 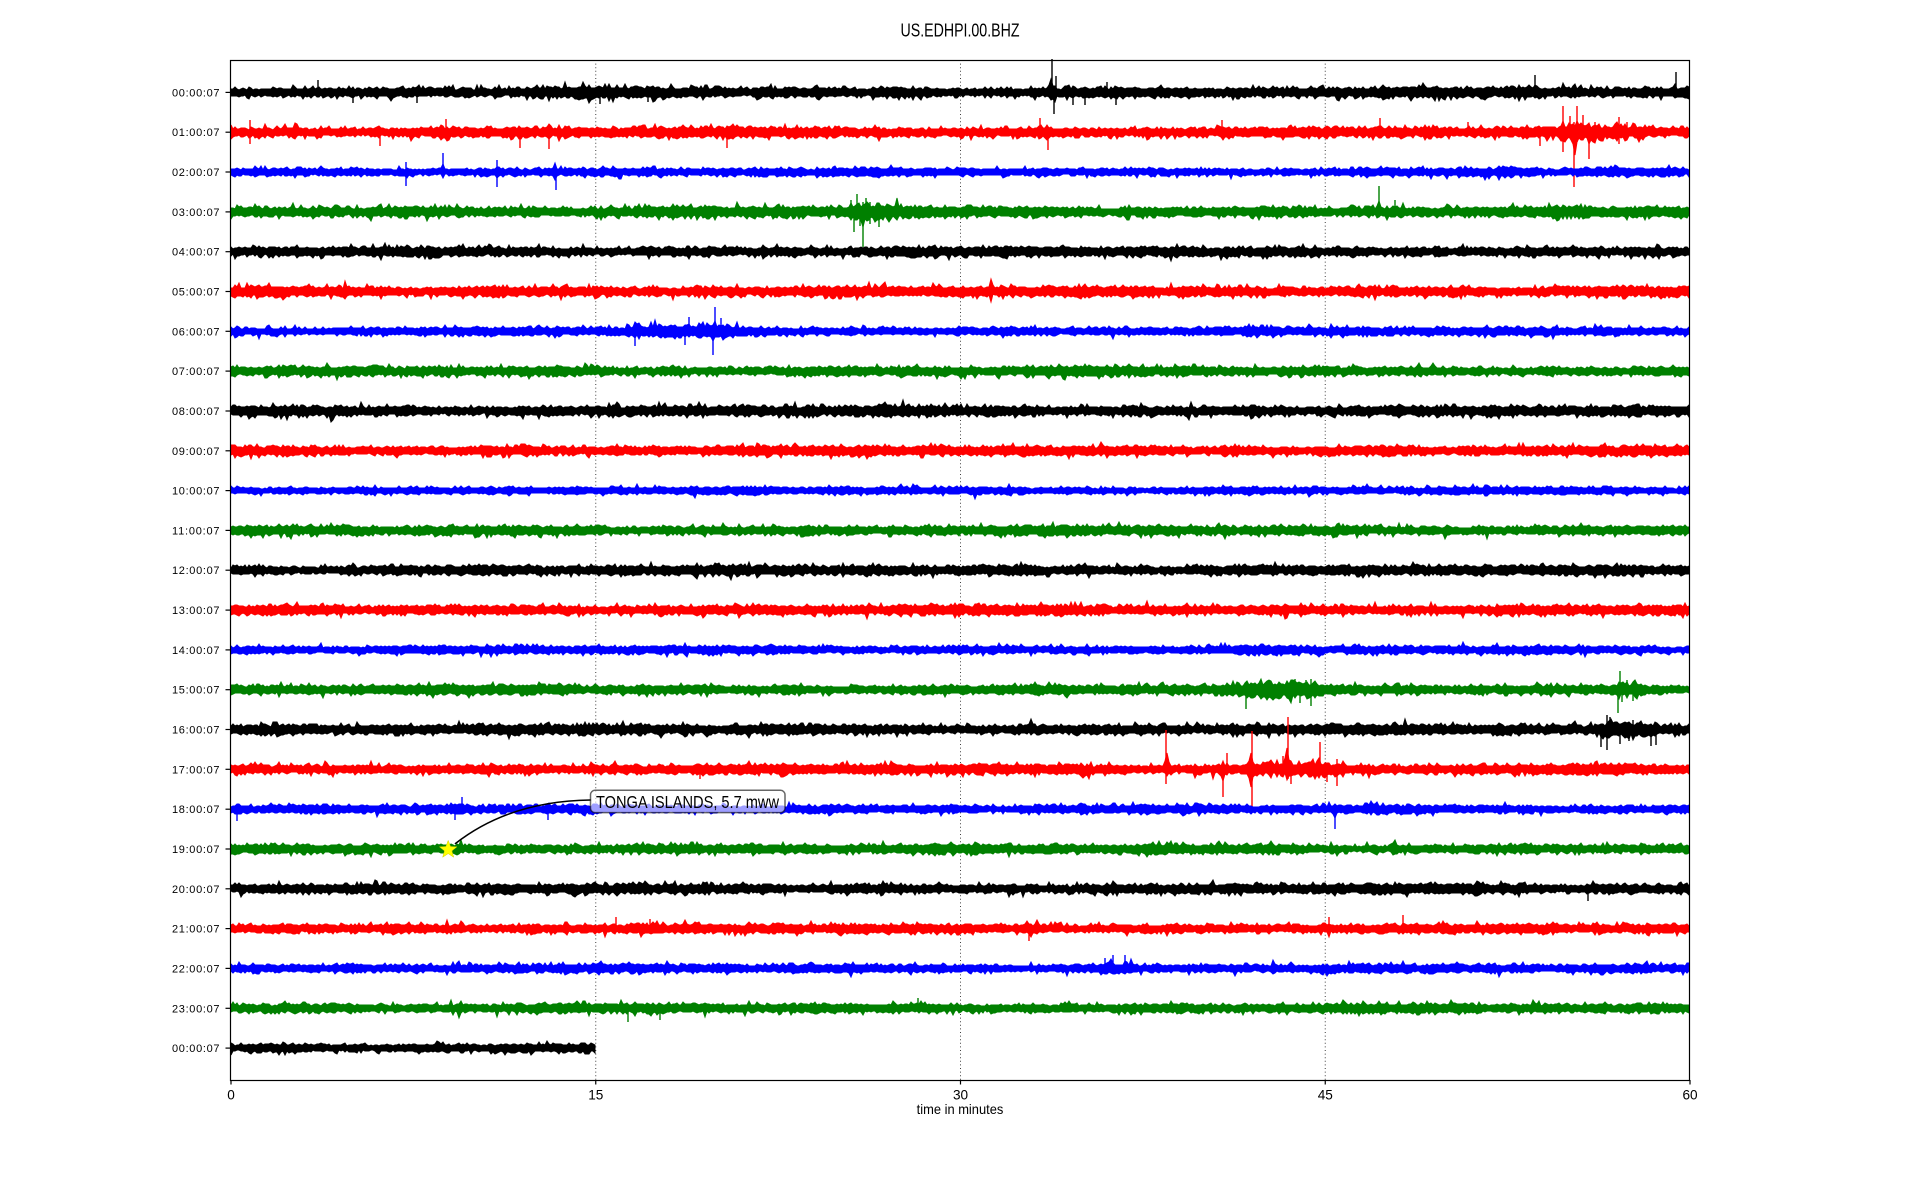 What do you see at coordinates (196, 1009) in the screenshot?
I see `svg-text: 23:00:07` at bounding box center [196, 1009].